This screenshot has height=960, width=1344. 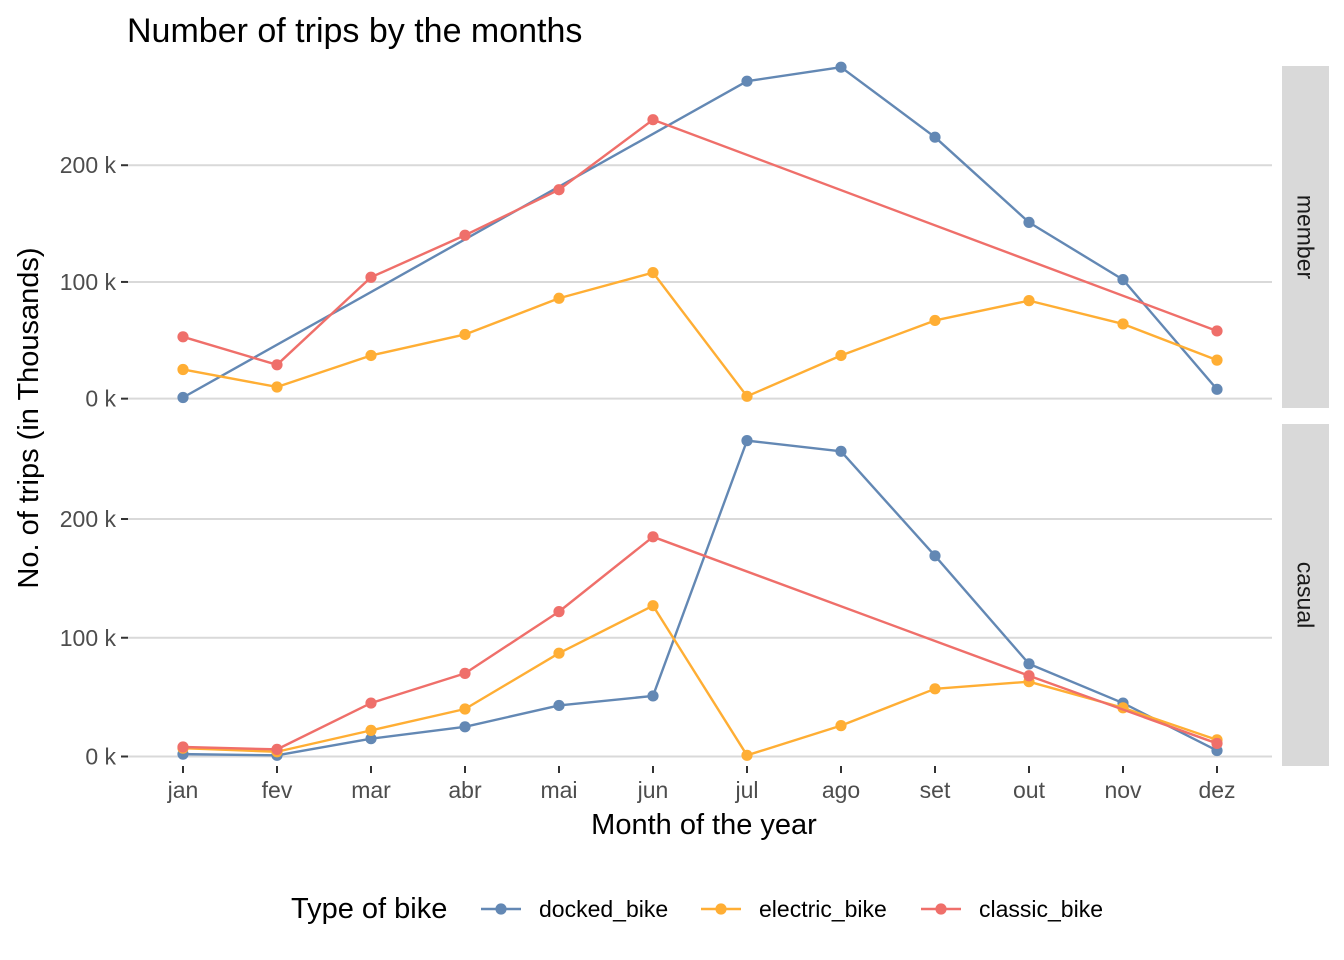 I want to click on legend-title: Type of bike, so click(x=369, y=909).